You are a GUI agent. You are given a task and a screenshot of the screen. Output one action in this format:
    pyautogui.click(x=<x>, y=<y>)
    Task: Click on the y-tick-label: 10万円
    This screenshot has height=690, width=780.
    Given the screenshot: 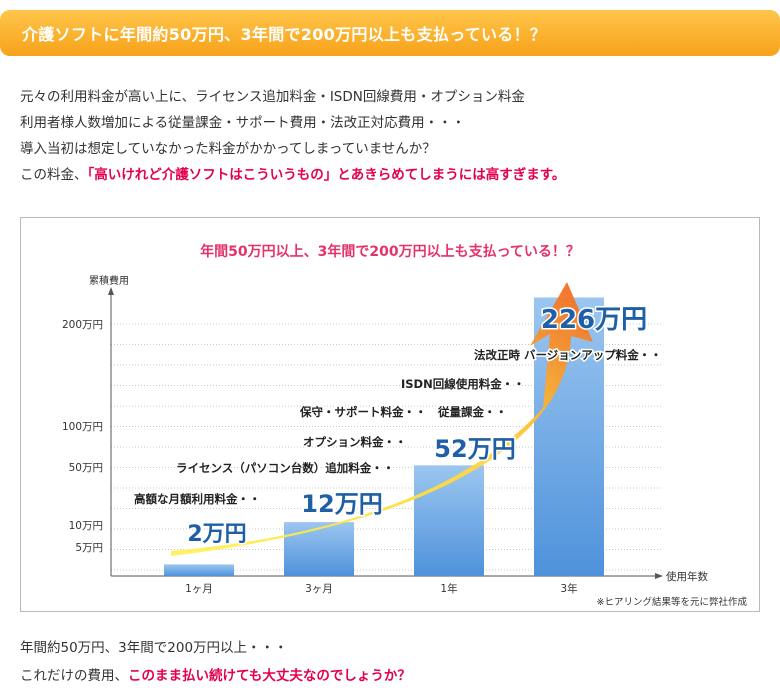 What is the action you would take?
    pyautogui.click(x=86, y=526)
    